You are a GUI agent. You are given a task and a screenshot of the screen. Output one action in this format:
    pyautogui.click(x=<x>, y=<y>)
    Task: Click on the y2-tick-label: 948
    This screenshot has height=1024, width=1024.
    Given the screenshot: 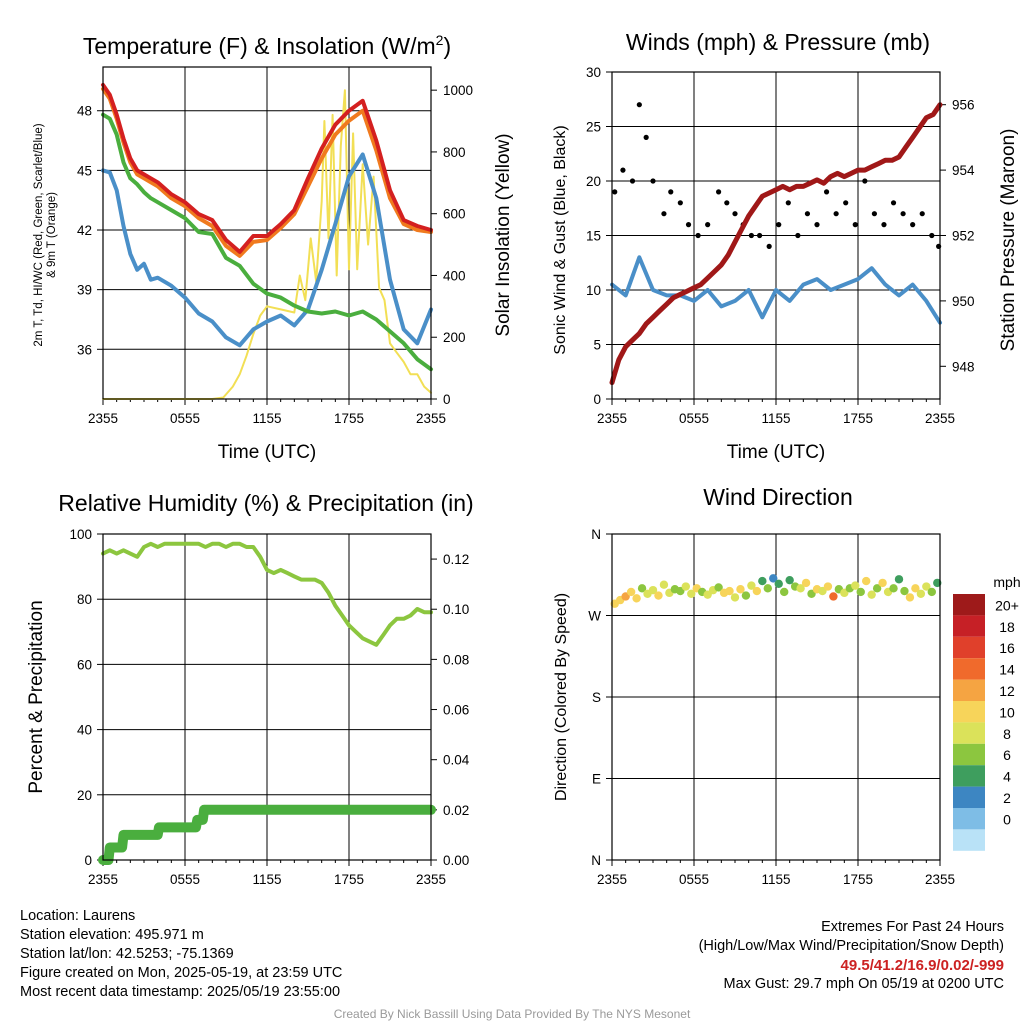 What is the action you would take?
    pyautogui.click(x=963, y=366)
    